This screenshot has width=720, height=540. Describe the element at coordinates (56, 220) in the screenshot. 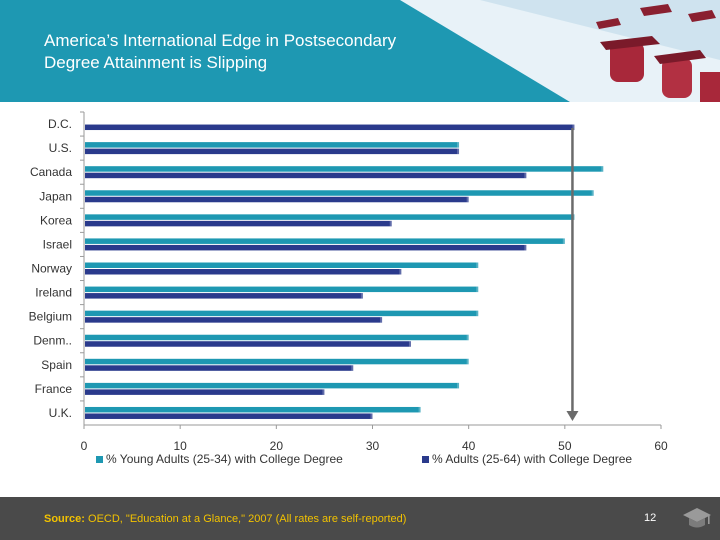

I see `category-label: Korea` at that location.